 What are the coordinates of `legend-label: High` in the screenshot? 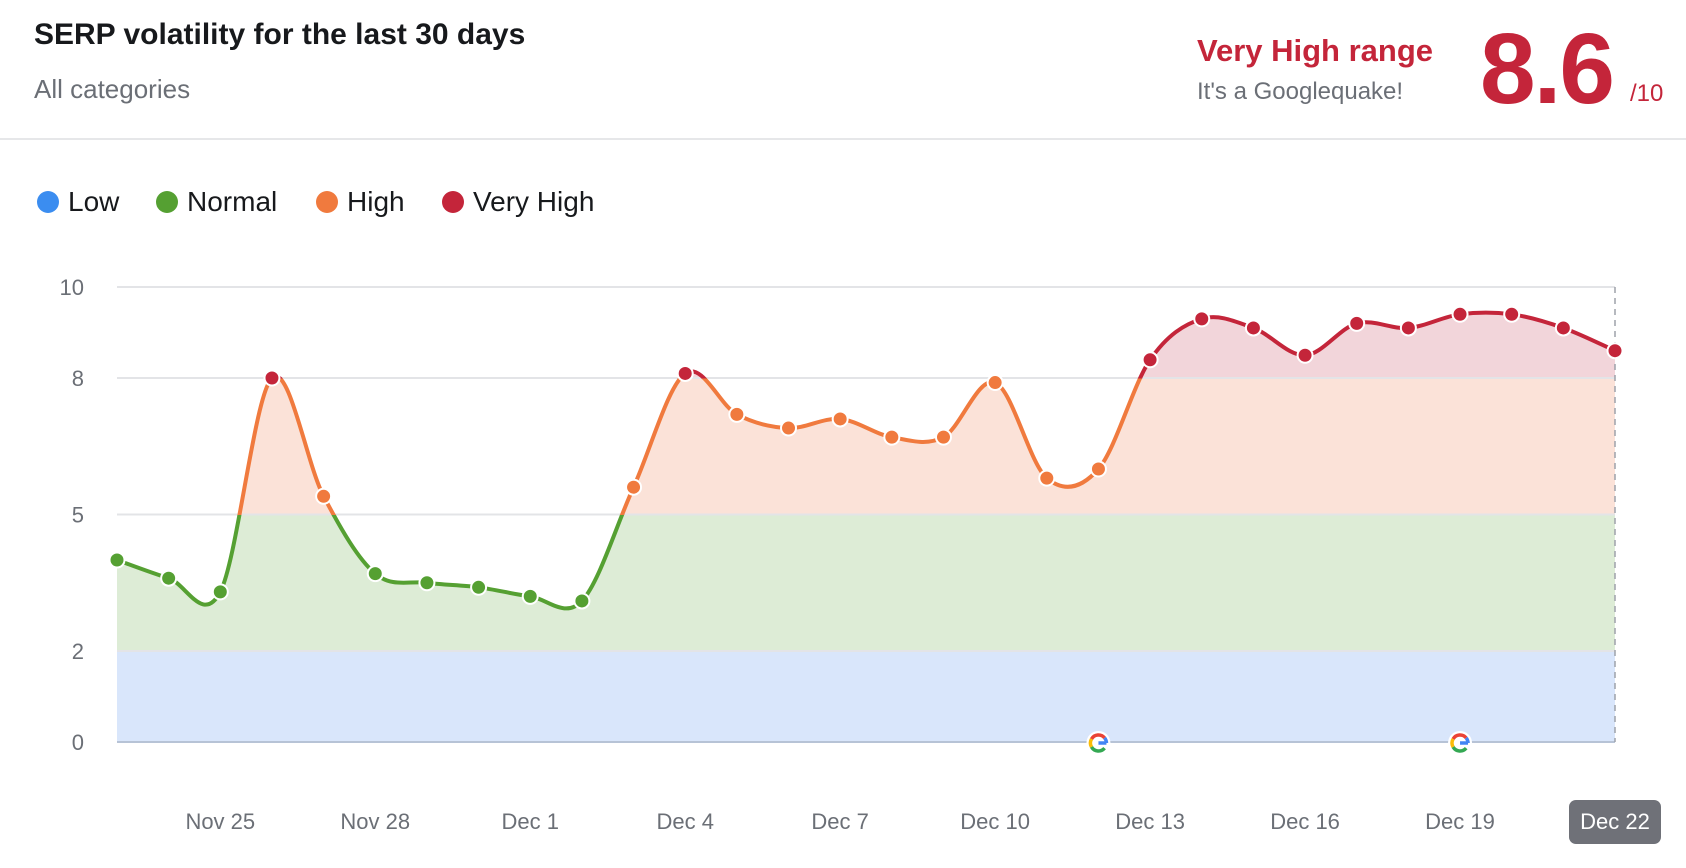 It's located at (376, 201).